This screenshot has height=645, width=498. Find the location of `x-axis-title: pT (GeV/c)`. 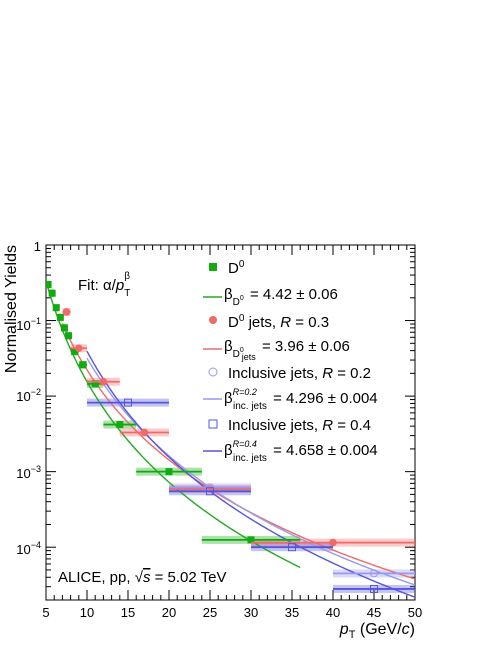

x-axis-title: pT (GeV/c) is located at coordinates (377, 631).